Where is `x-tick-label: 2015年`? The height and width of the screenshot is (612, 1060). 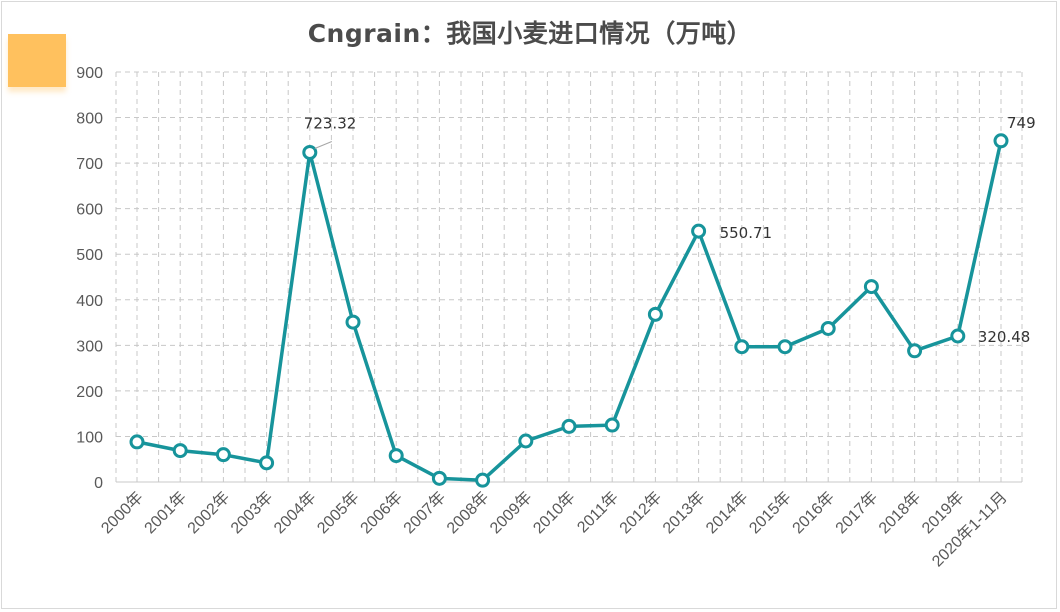 x-tick-label: 2015年 is located at coordinates (770, 512).